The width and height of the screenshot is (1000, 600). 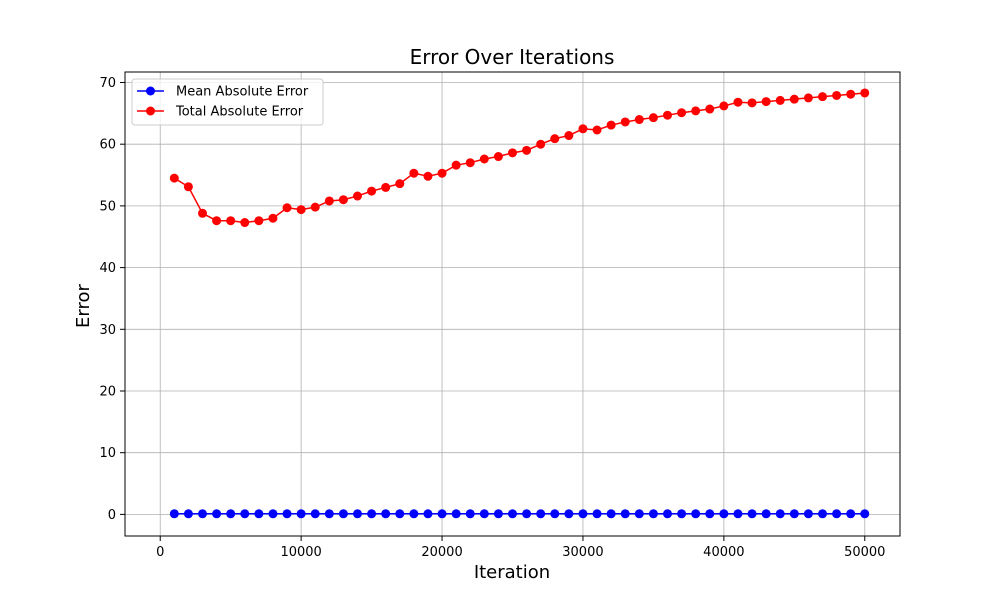 I want to click on series-mean-absolute-error, so click(x=519, y=514).